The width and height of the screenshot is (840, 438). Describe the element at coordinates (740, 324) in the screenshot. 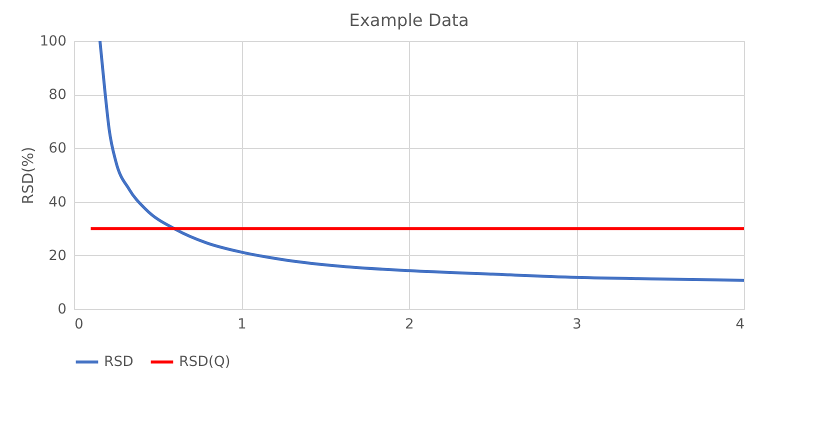

I see `x-tick-label: 4` at that location.